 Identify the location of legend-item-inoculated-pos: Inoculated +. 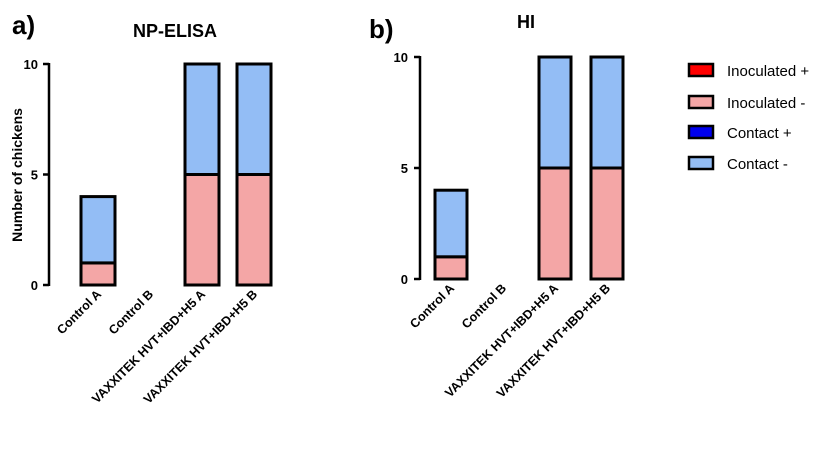
(748, 71).